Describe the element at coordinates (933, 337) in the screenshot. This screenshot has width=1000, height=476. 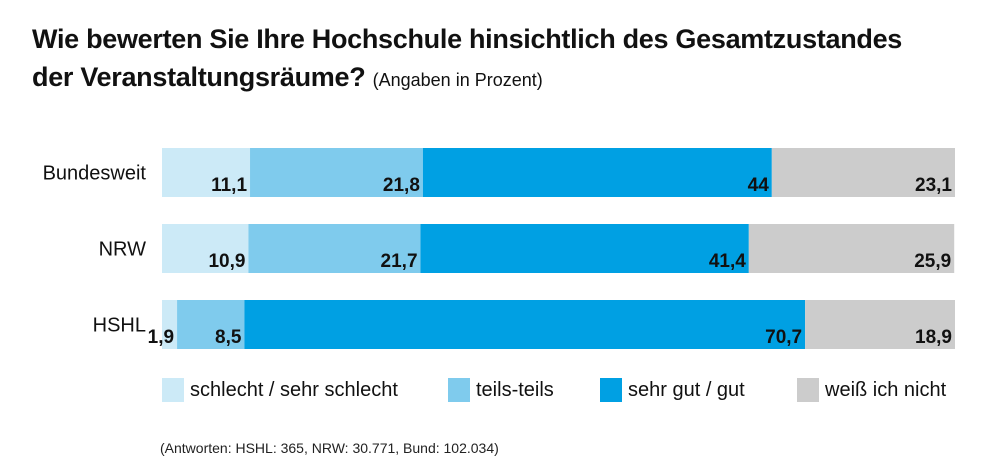
I see `bar-value-label: 18,9` at that location.